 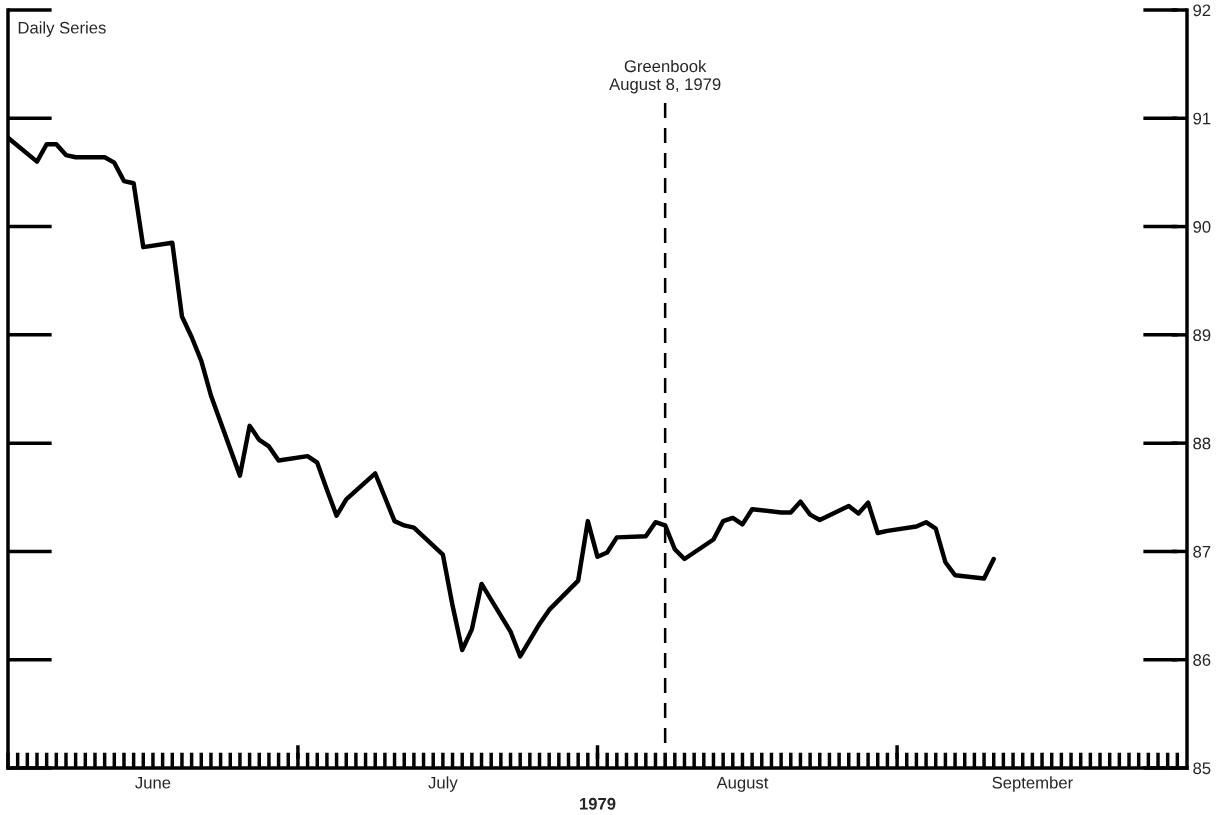 What do you see at coordinates (598, 803) in the screenshot?
I see `x-axis-title: 1979` at bounding box center [598, 803].